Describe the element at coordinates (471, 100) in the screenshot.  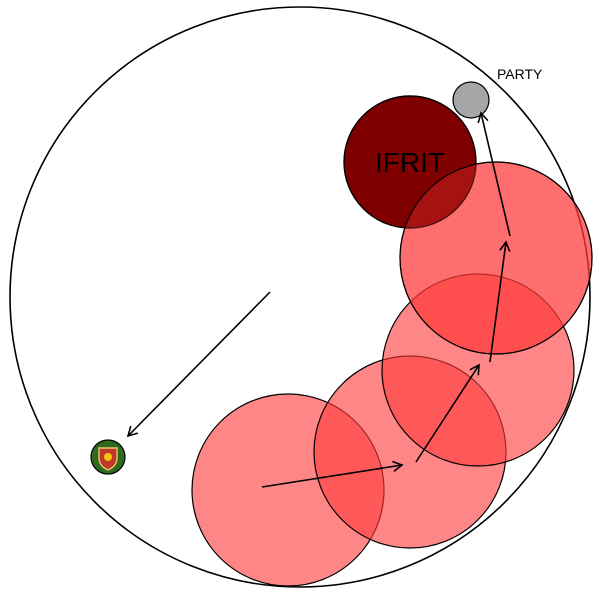
I see `party-marker` at that location.